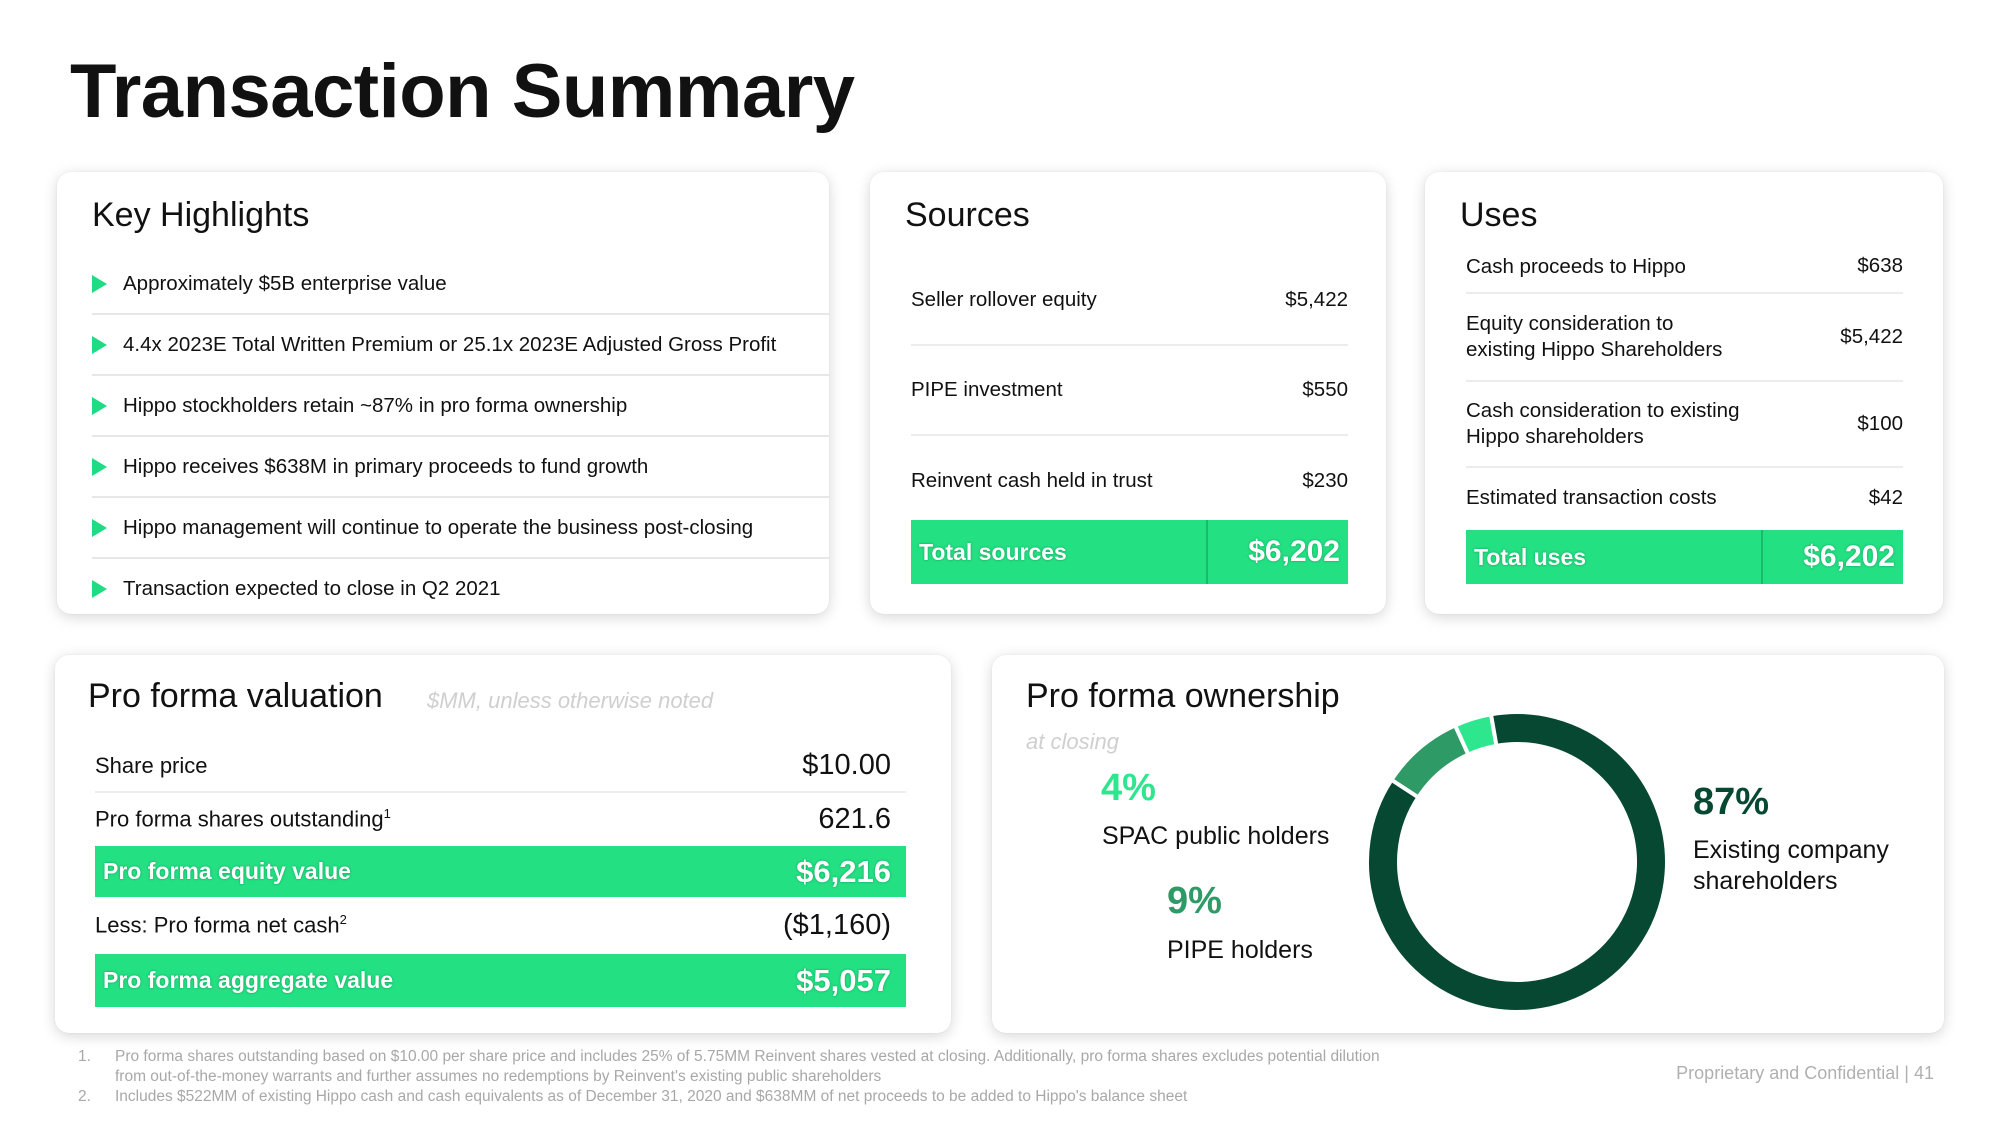 This screenshot has width=2000, height=1125. What do you see at coordinates (500, 980) in the screenshot?
I see `aggregate-value-row: Pro forma aggregate value $5,057` at bounding box center [500, 980].